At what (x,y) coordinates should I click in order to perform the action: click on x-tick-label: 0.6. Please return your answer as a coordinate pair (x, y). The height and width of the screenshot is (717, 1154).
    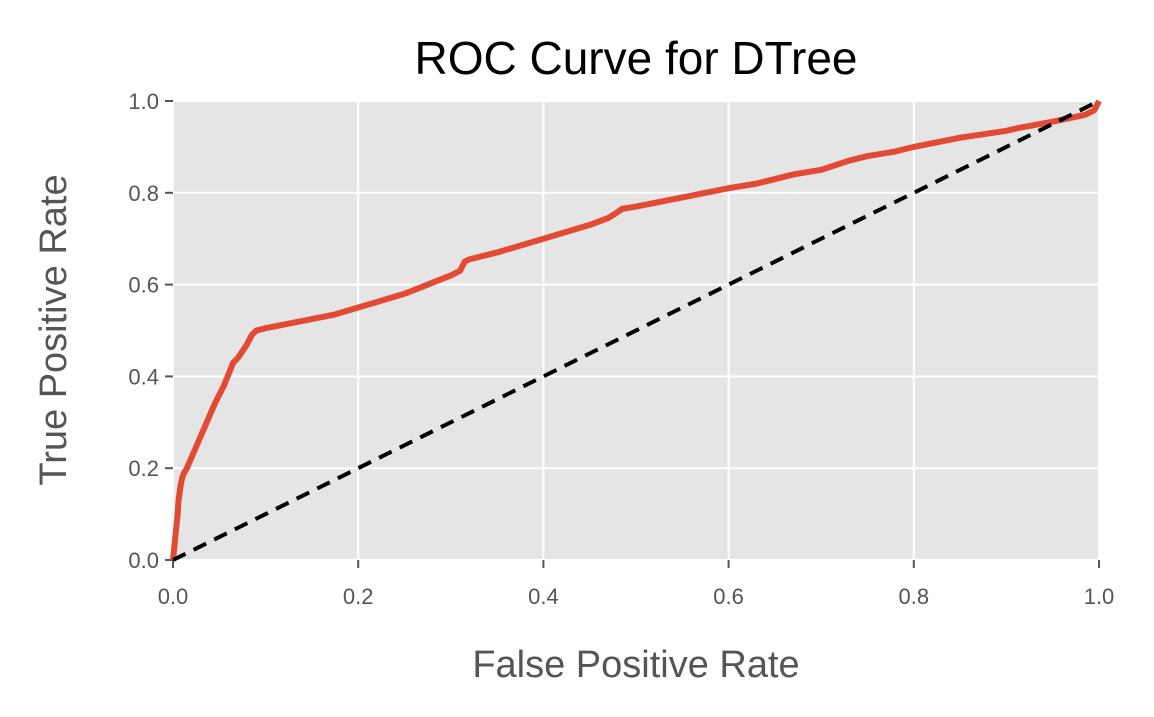
    Looking at the image, I should click on (728, 596).